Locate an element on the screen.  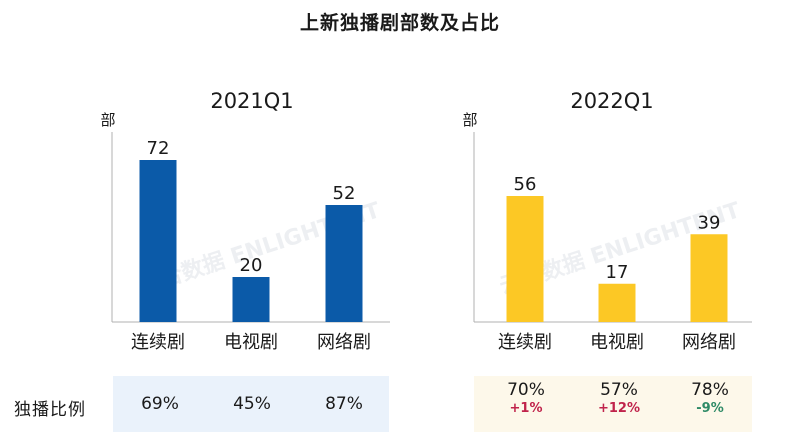
bar-value-label-2021-0: 72 is located at coordinates (158, 148).